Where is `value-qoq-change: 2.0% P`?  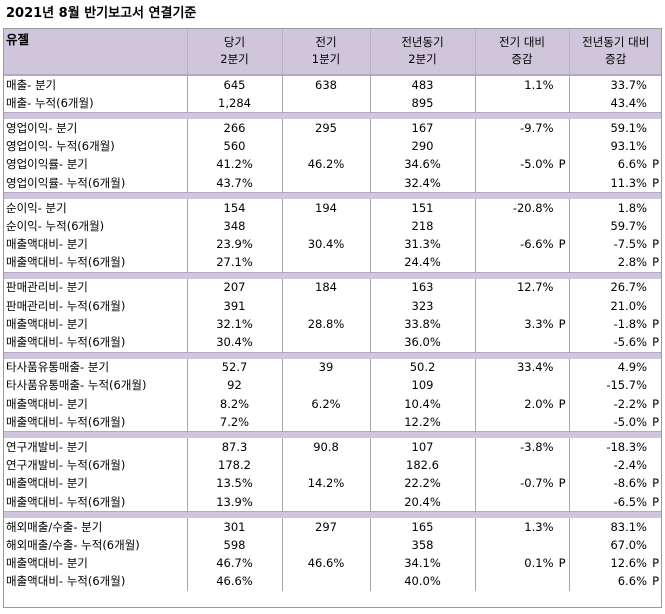
value-qoq-change: 2.0% P is located at coordinates (521, 404).